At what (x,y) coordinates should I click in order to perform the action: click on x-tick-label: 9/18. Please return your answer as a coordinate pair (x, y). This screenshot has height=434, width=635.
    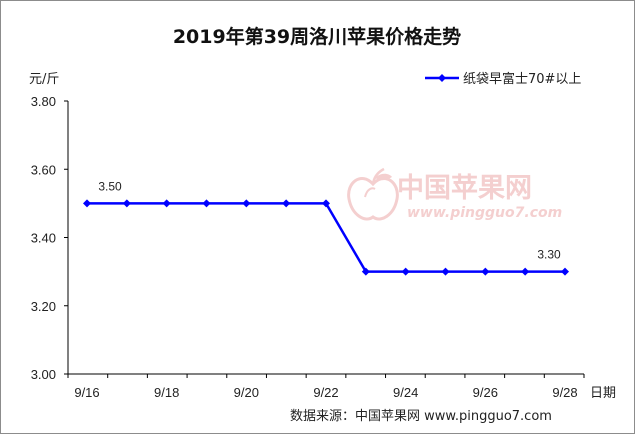
    Looking at the image, I should click on (166, 392).